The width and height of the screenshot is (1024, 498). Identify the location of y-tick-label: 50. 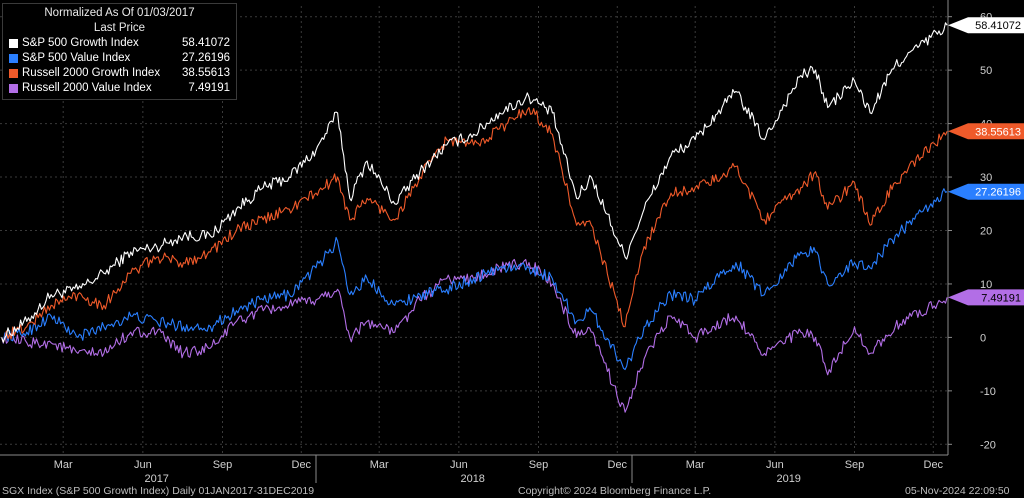
(986, 71).